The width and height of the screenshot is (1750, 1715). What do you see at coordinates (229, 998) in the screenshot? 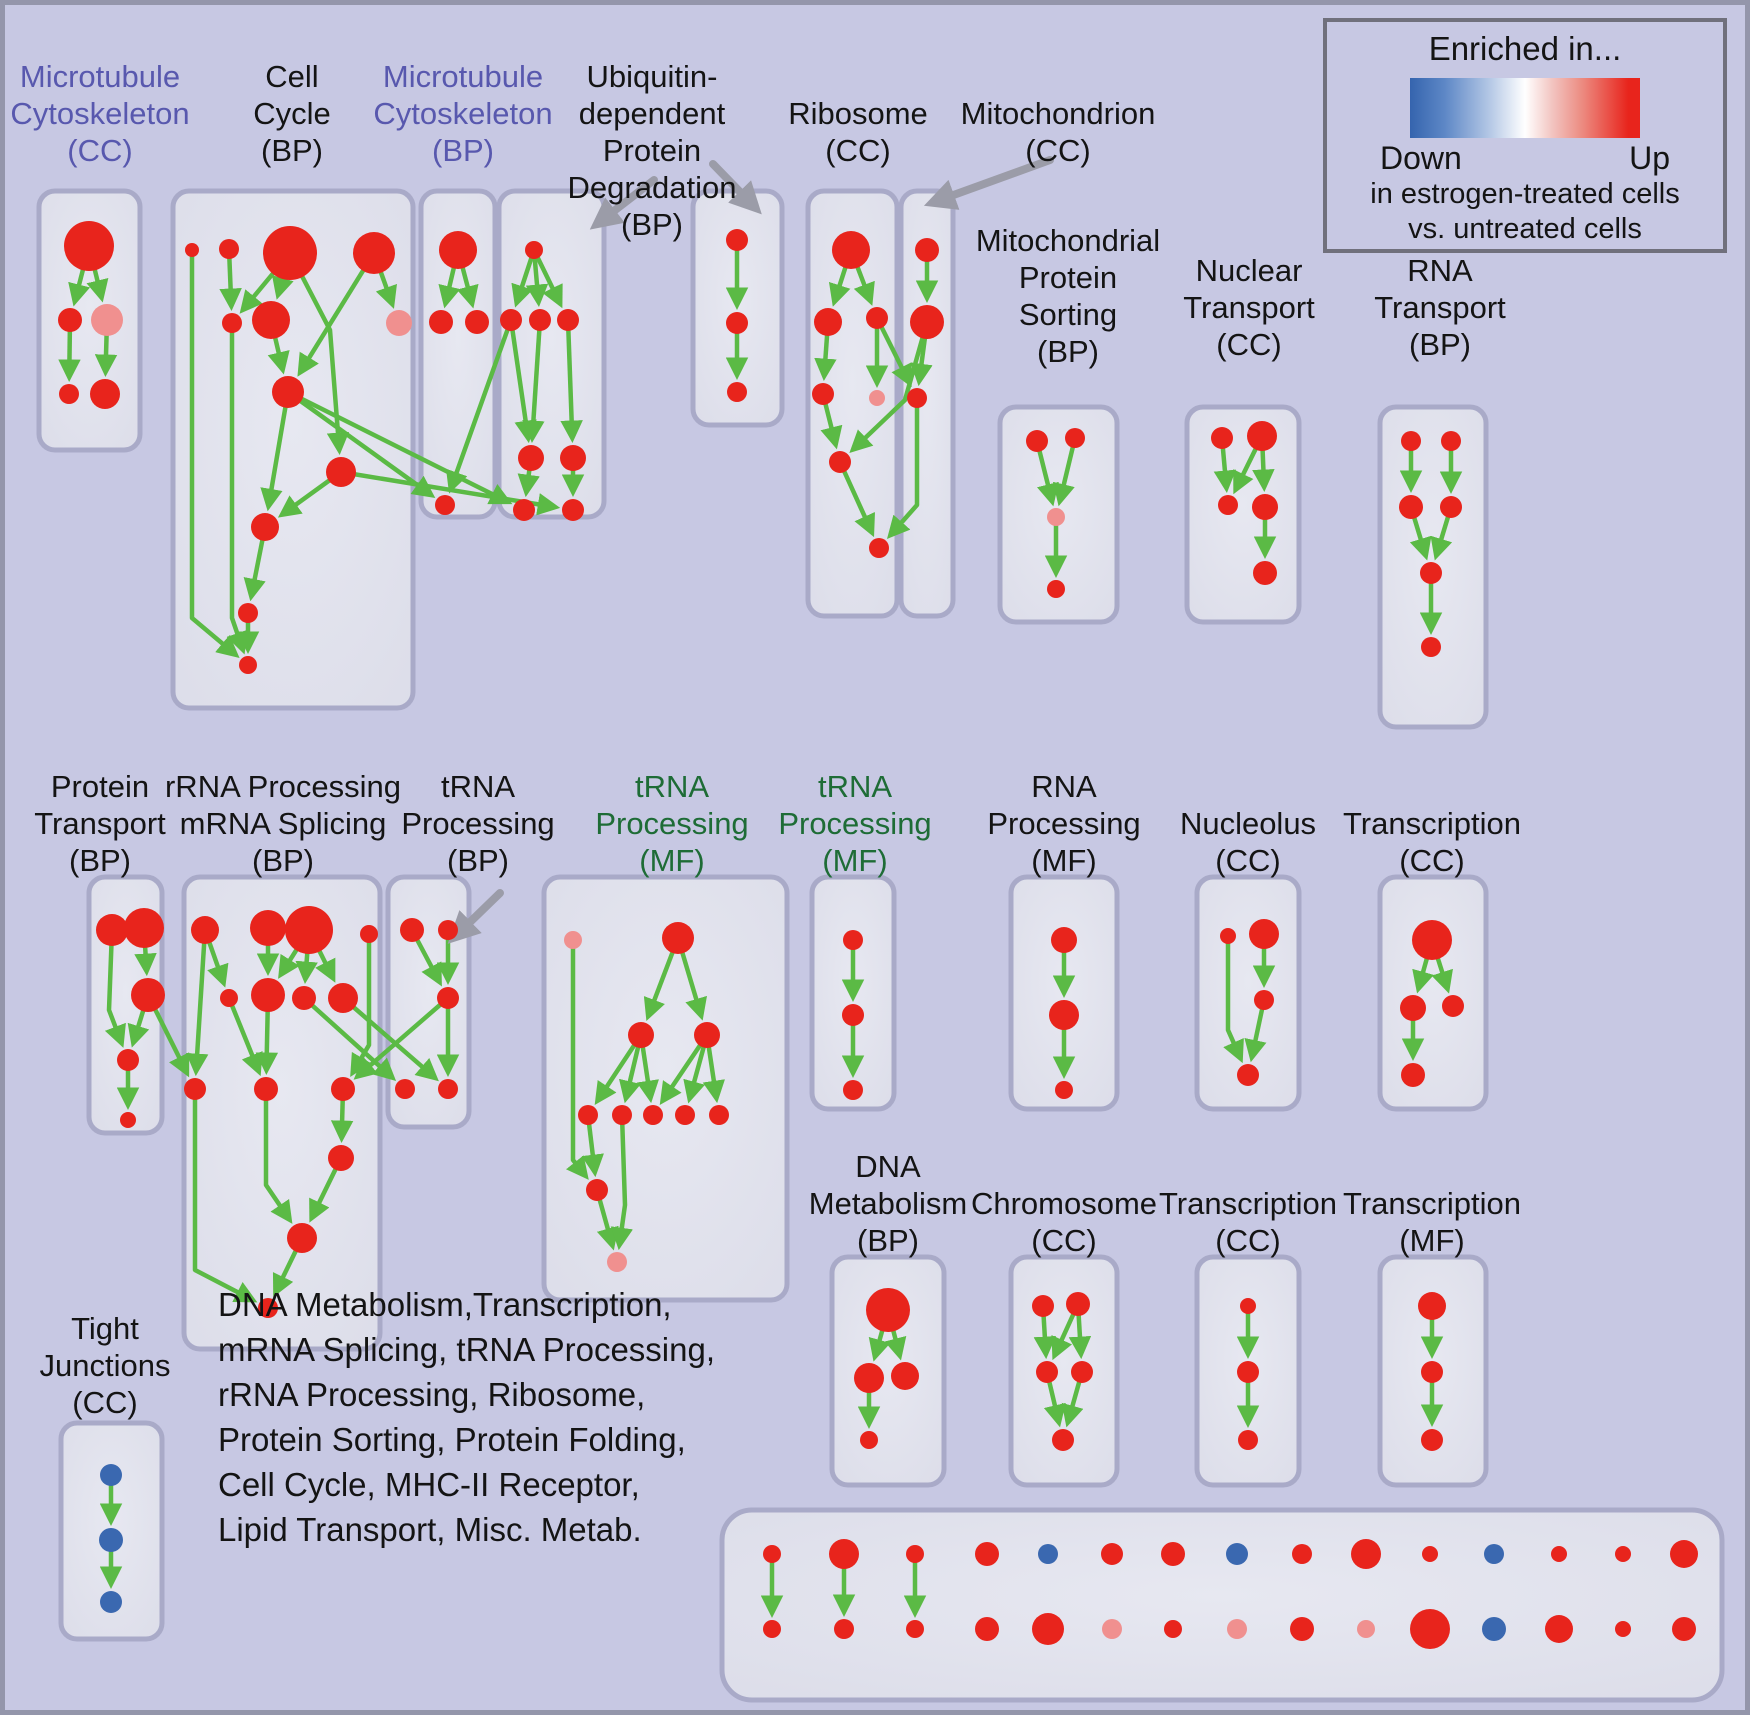
I see `node-rrna-processing-mrna-splicing-l4` at bounding box center [229, 998].